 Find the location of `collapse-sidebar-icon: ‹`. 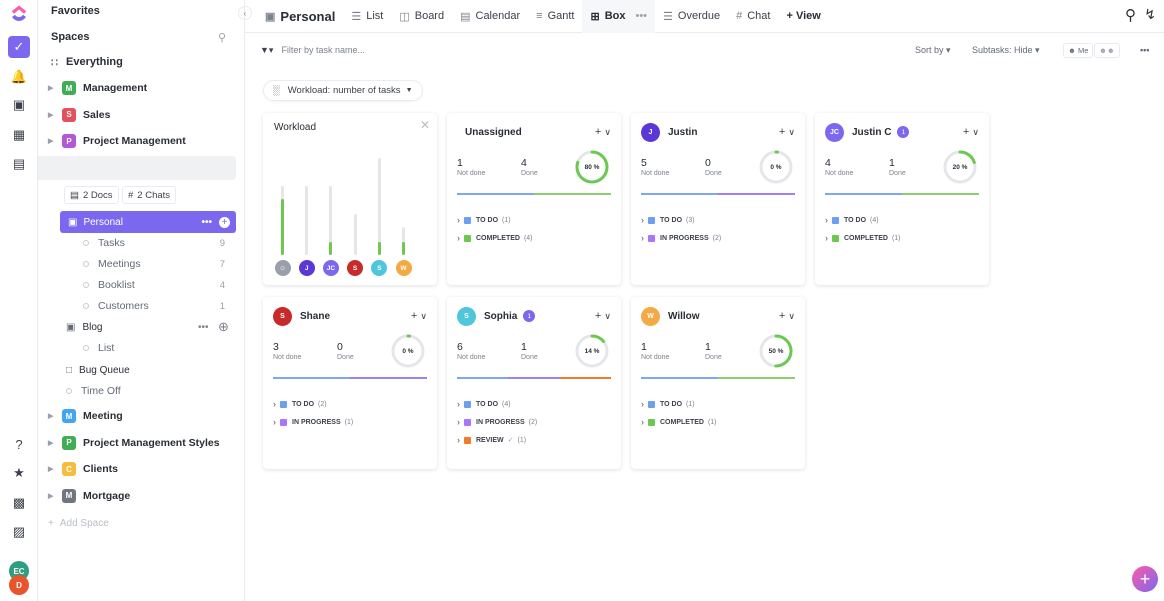

collapse-sidebar-icon: ‹ is located at coordinates (245, 13).